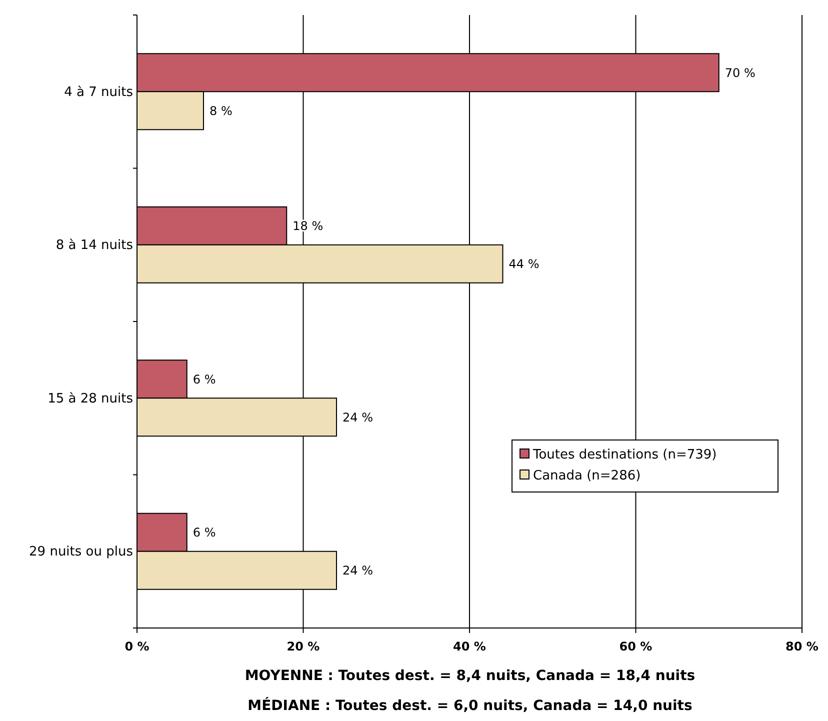 The height and width of the screenshot is (721, 828). What do you see at coordinates (81, 552) in the screenshot?
I see `y-tick-label: 29 nuits ou plus` at bounding box center [81, 552].